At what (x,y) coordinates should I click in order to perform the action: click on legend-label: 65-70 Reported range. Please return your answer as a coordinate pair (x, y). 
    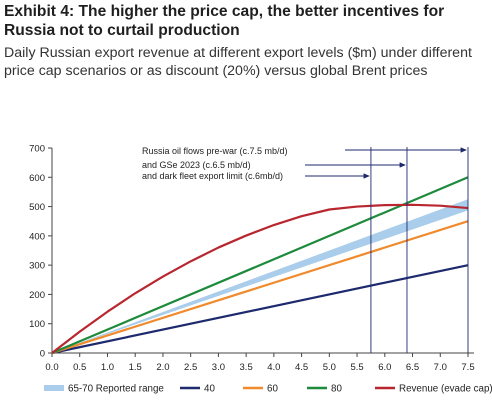
    Looking at the image, I should click on (116, 389).